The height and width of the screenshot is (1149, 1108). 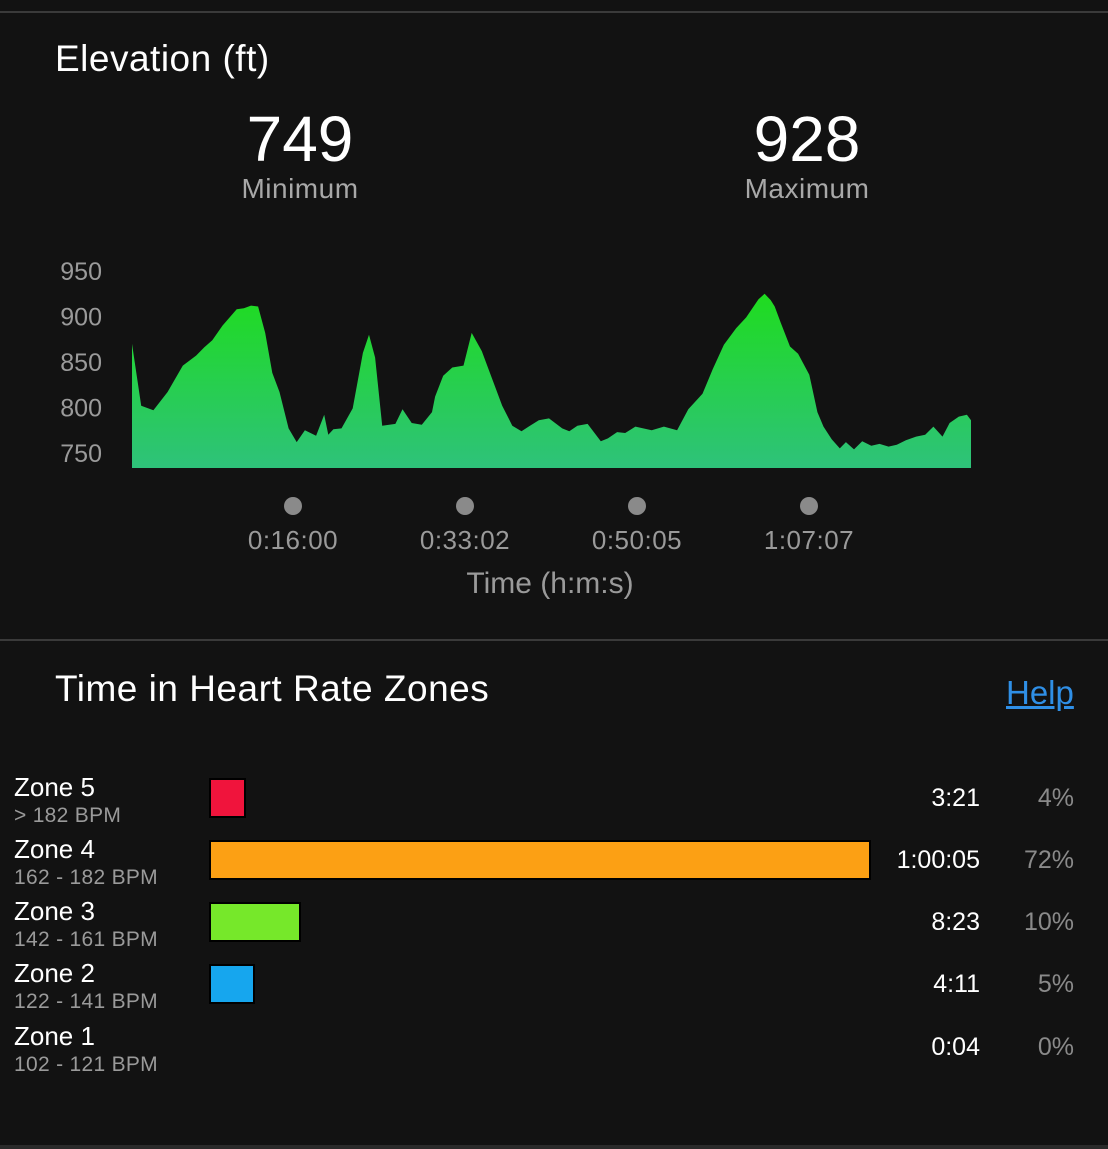 I want to click on zone-row: Zone 3 142 - 161 BPM 8:23 10%, so click(x=554, y=926).